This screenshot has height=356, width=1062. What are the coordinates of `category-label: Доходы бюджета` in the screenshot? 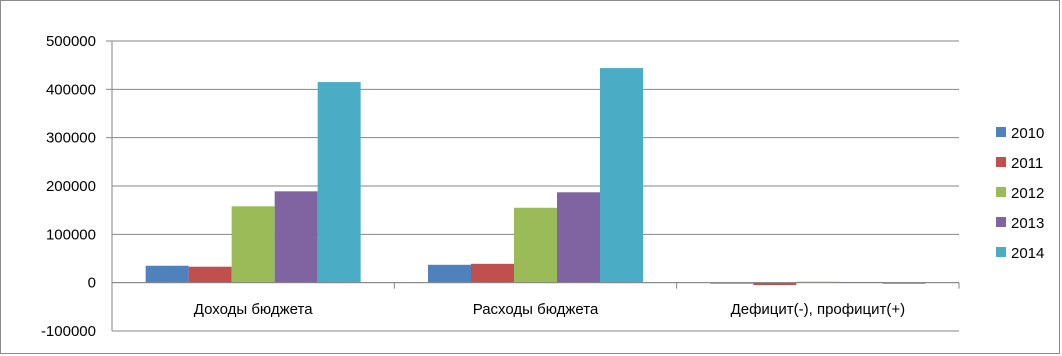 It's located at (253, 309).